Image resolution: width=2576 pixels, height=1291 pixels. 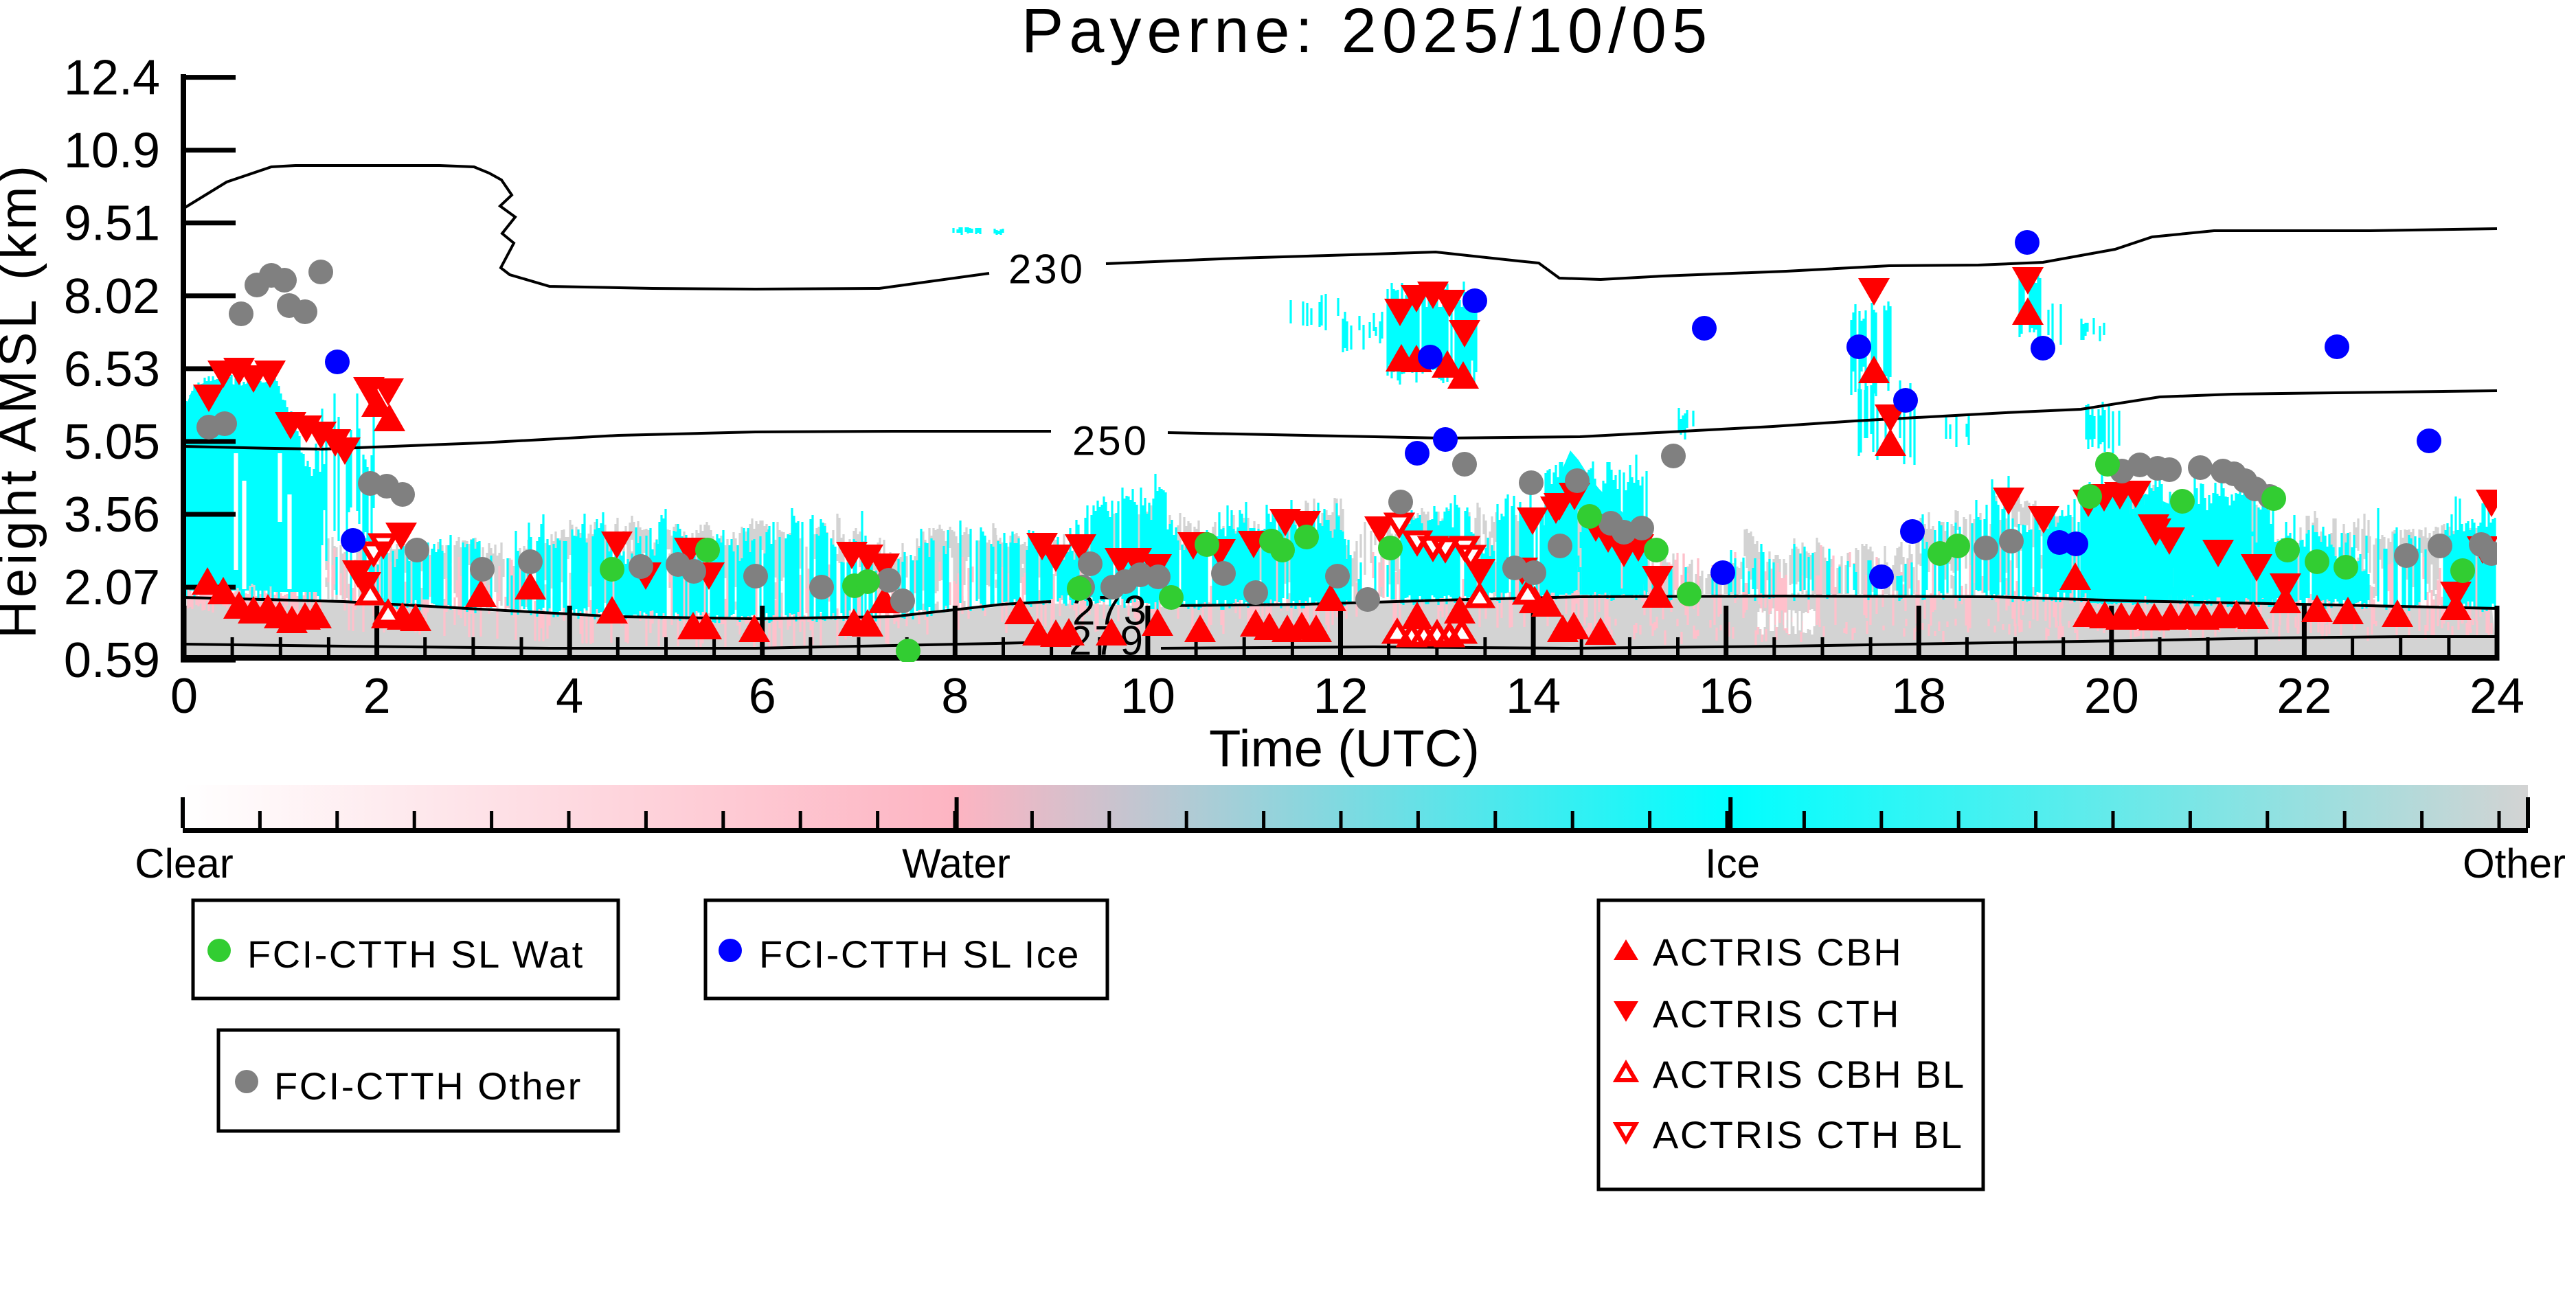 I want to click on svg-text: 8.02, so click(x=112, y=296).